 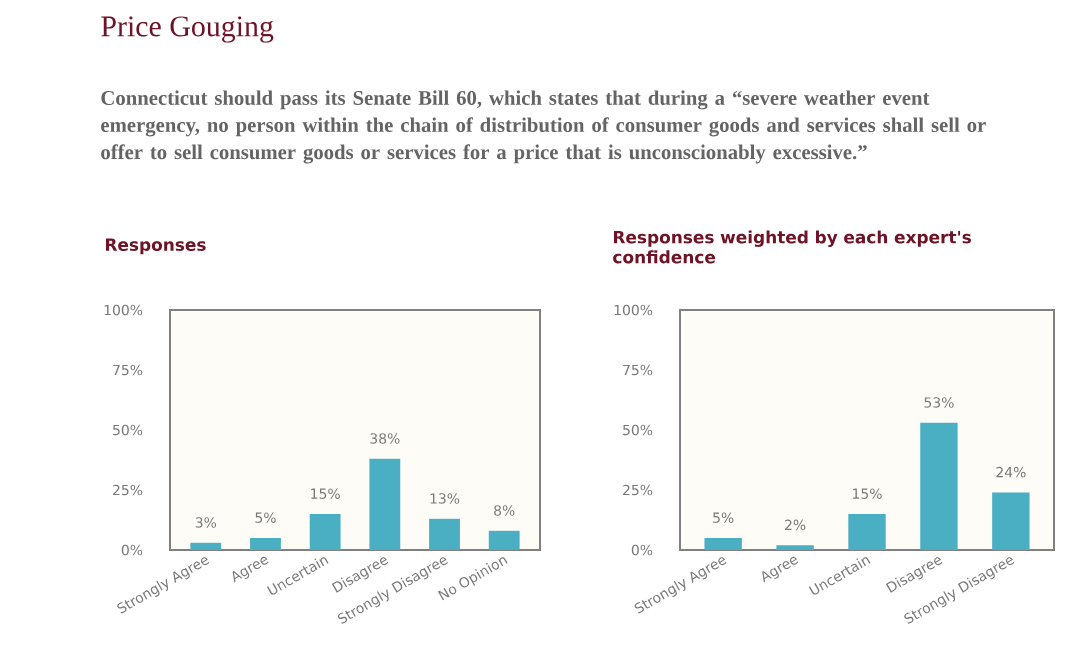 I want to click on chart-title: Responses, so click(x=155, y=246).